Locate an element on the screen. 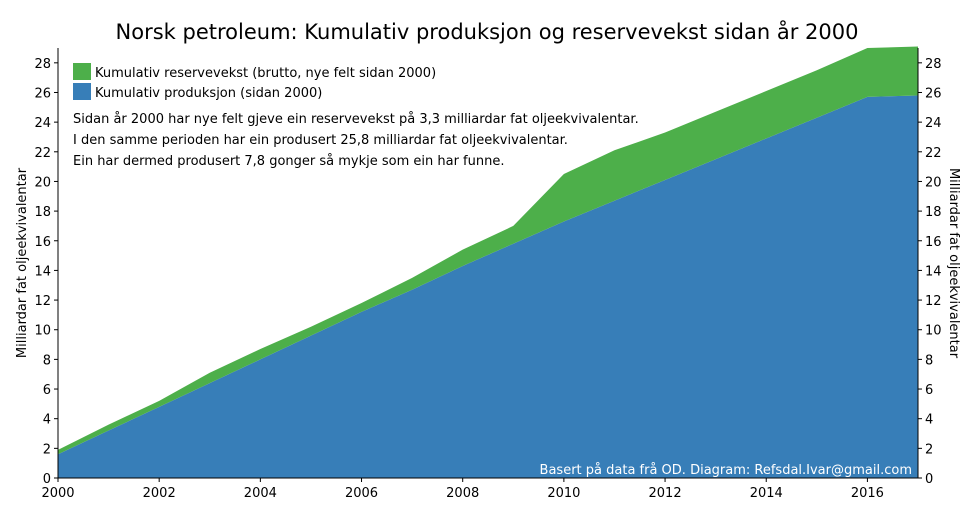 The image size is (968, 520). x-tick-label: 2010 is located at coordinates (563, 493).